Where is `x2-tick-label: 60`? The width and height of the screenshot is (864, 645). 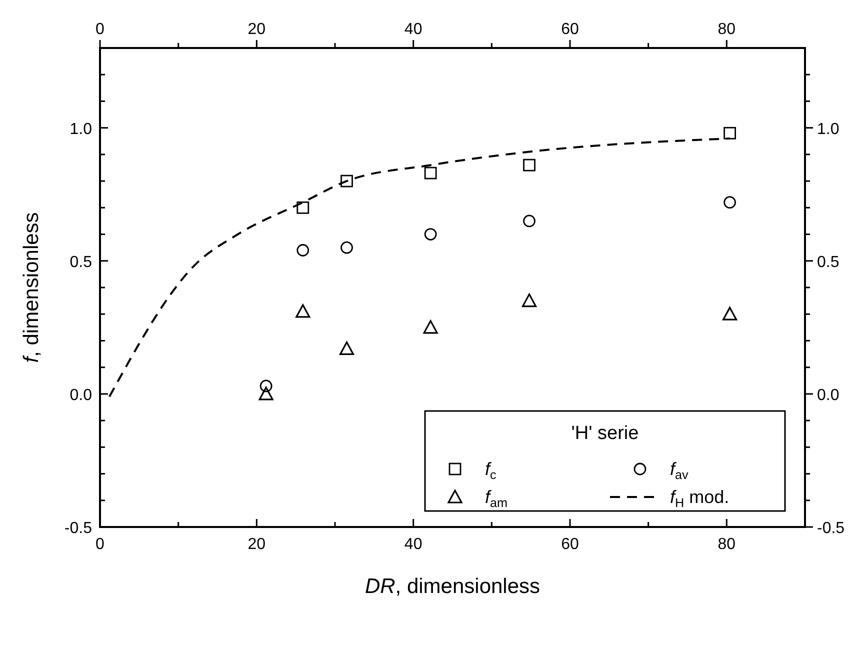 x2-tick-label: 60 is located at coordinates (570, 29).